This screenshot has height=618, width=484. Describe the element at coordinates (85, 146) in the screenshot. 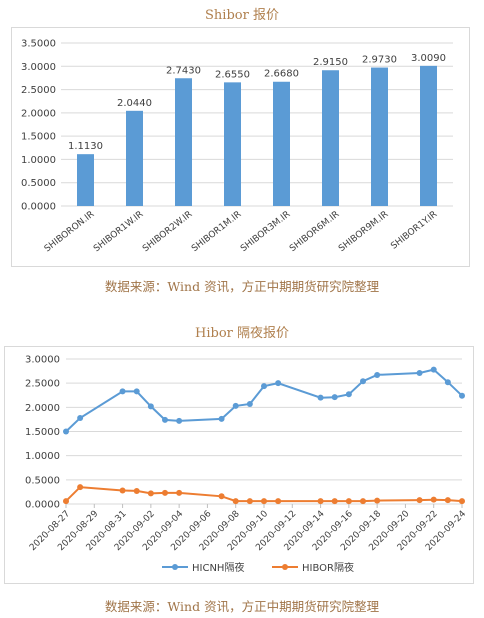

I see `bar-value-label: 1.1130` at that location.